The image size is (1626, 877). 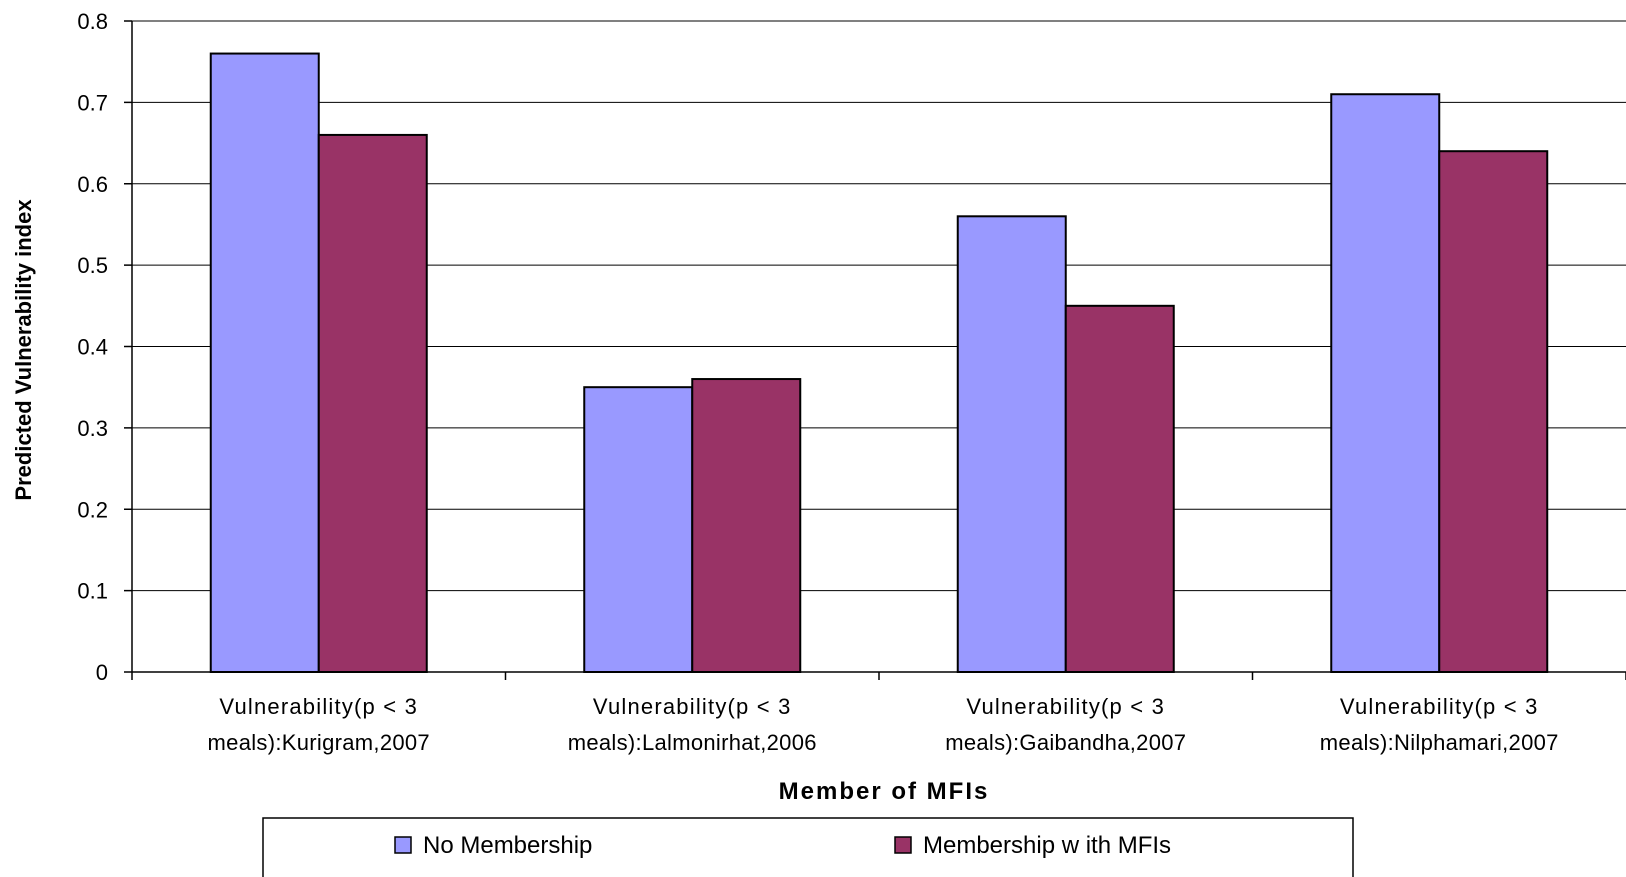 I want to click on y-tick-labels: 0 0.1 0.2 0.3 0.4 0.5 0.6 0.7 0.8, so click(x=104, y=347).